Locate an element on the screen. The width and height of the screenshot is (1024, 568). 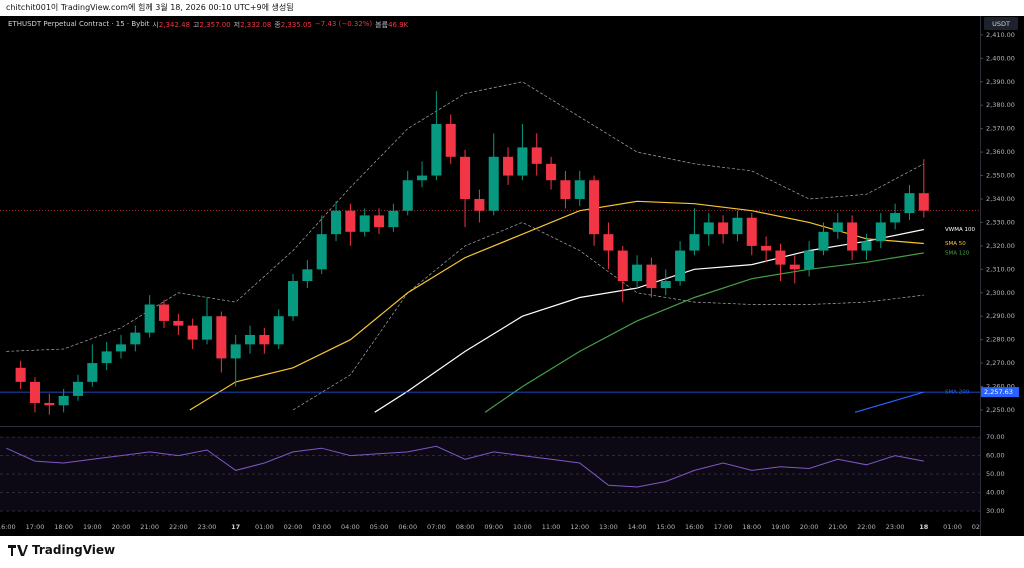
y-tick-label: 2,360.00 is located at coordinates (1000, 152).